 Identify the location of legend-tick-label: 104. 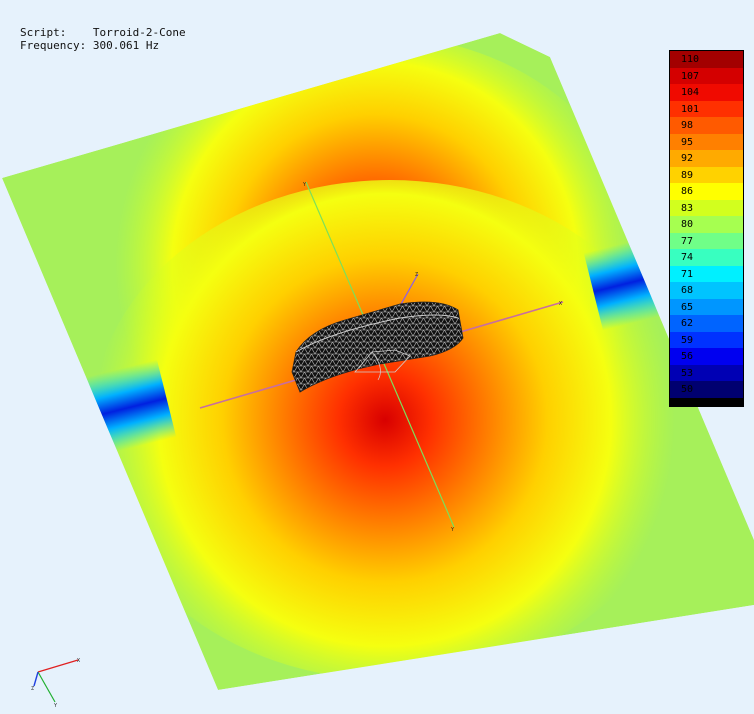
(690, 92).